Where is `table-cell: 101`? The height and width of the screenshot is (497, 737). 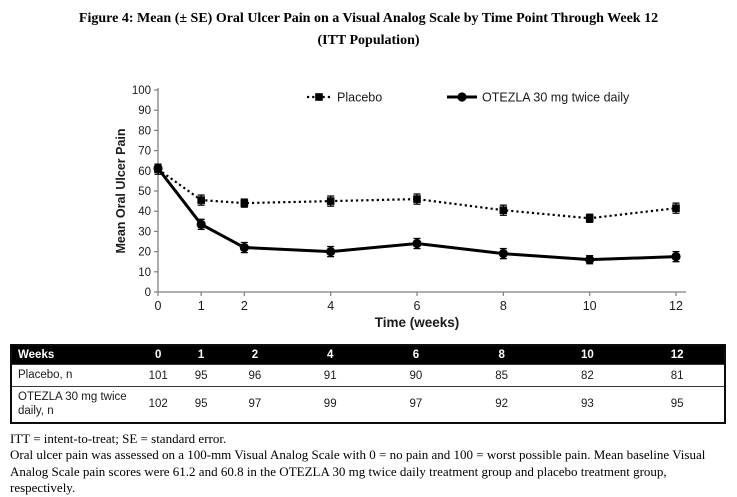
table-cell: 101 is located at coordinates (158, 375).